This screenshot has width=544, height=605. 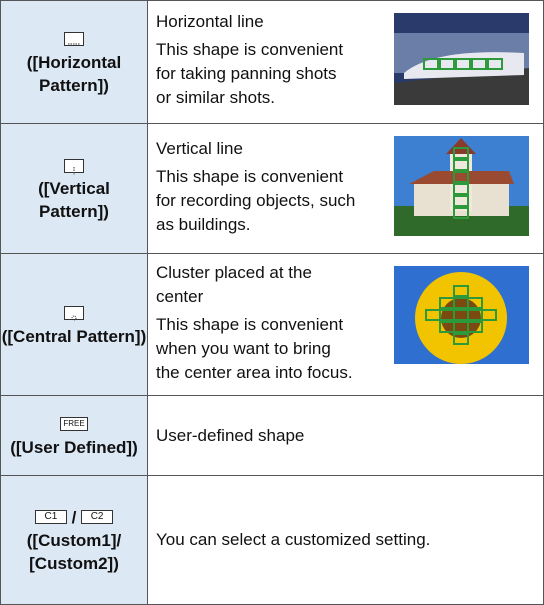 What do you see at coordinates (461, 59) in the screenshot?
I see `photo-train` at bounding box center [461, 59].